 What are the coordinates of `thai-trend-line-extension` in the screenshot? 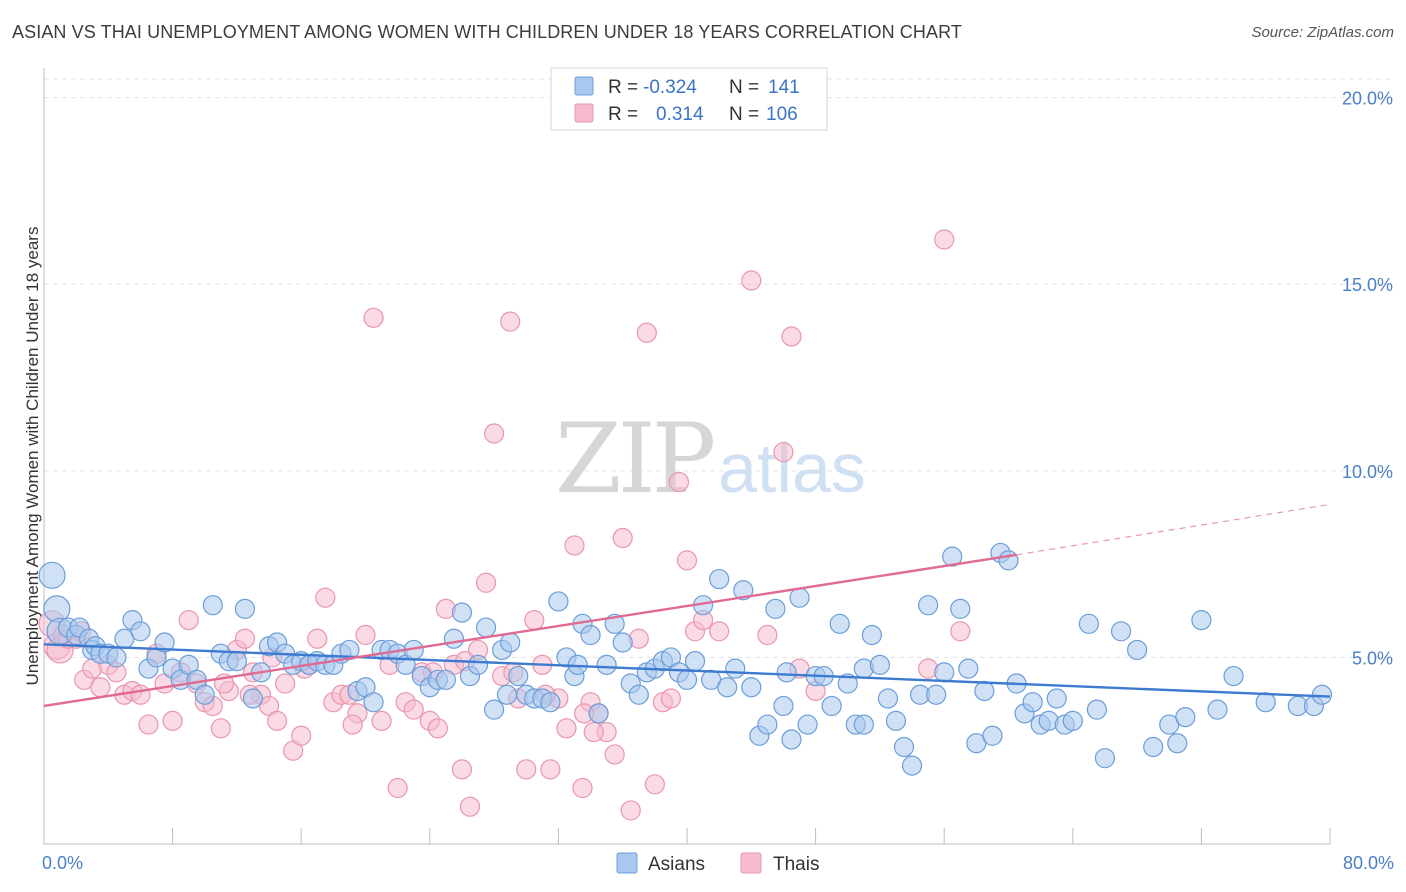 It's located at (1173, 529).